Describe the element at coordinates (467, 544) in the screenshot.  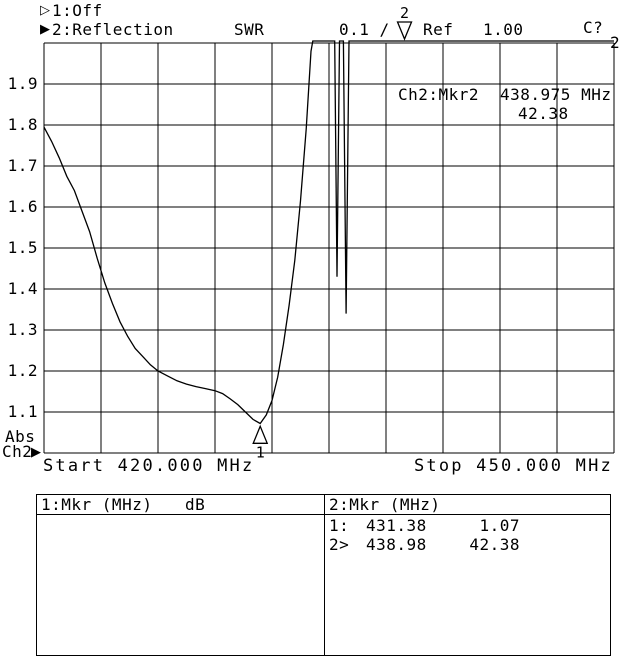
I see `marker-table-row: 2> 438.98 42.38` at that location.